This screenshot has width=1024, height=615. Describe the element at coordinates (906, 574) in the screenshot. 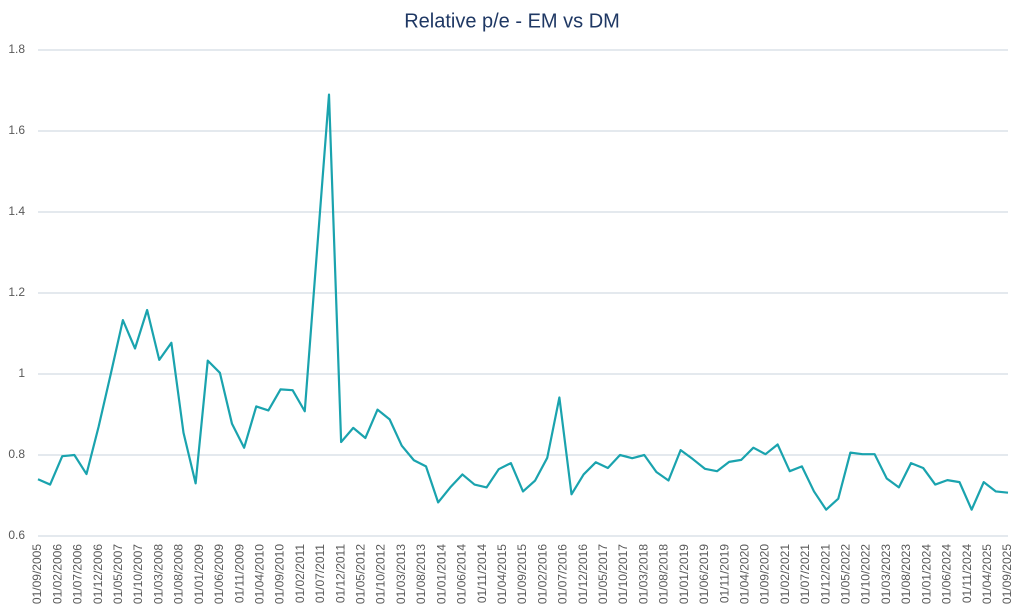

I see `x-tick-label: 01/08/2023` at that location.